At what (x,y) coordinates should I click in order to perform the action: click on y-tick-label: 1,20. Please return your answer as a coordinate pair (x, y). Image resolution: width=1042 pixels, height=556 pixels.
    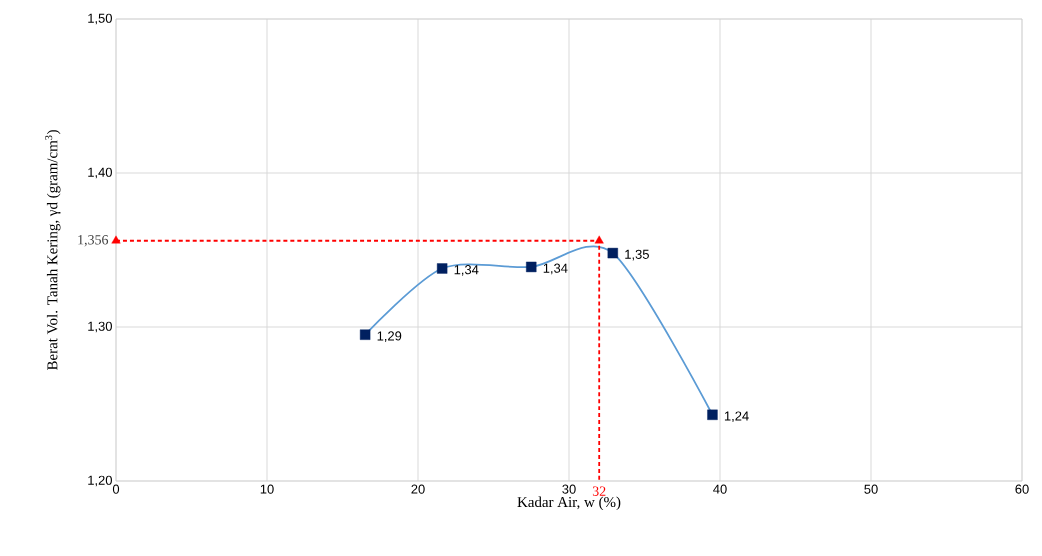
    Looking at the image, I should click on (100, 481).